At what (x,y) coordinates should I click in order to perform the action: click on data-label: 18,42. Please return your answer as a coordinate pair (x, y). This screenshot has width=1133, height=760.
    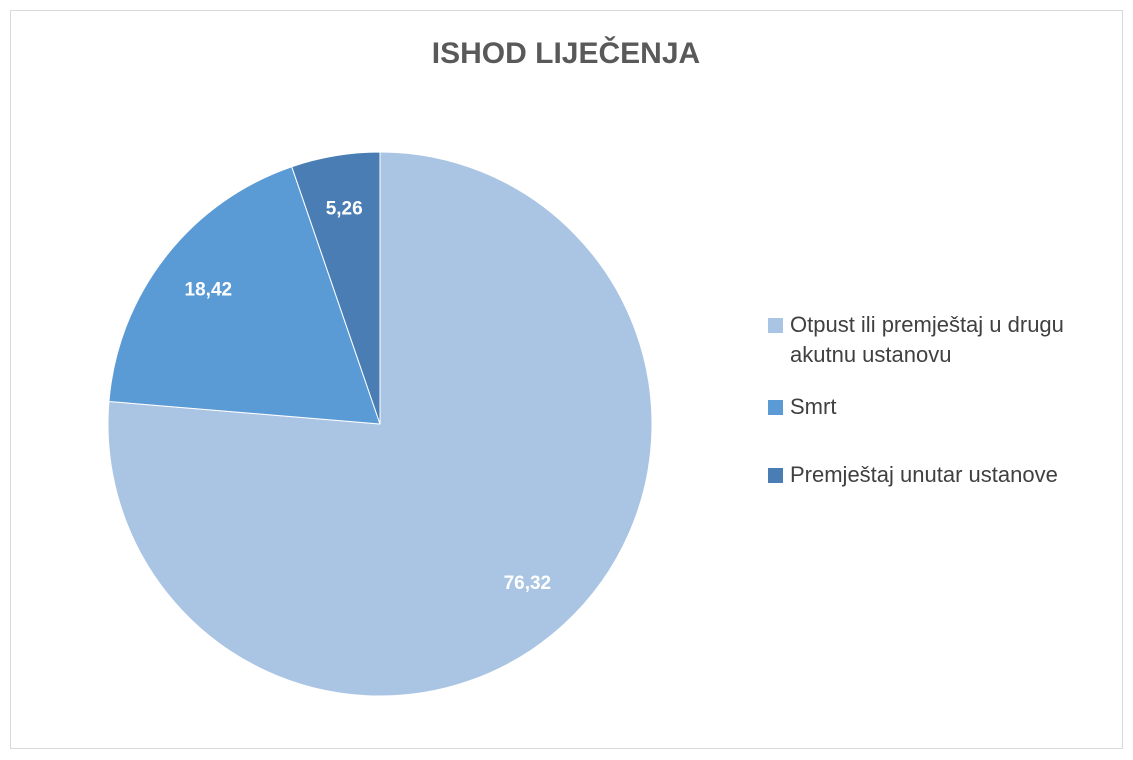
    Looking at the image, I should click on (209, 289).